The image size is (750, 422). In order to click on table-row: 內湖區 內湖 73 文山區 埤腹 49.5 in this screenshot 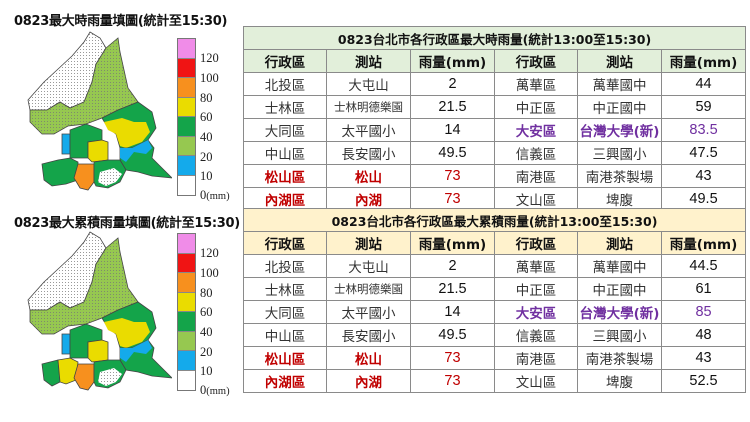, I will do `click(495, 199)`.